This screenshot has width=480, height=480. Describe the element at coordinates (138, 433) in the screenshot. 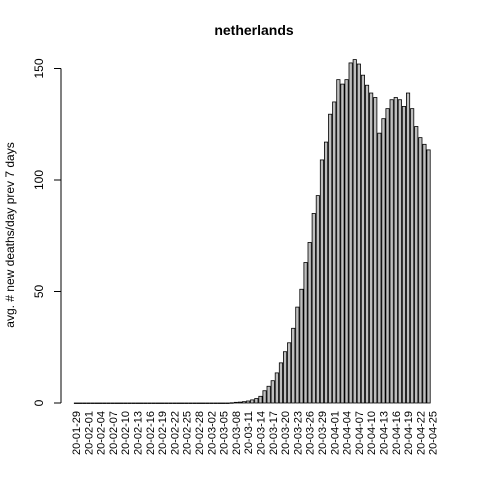

I see `x-tick-label: 20-02-13` at that location.